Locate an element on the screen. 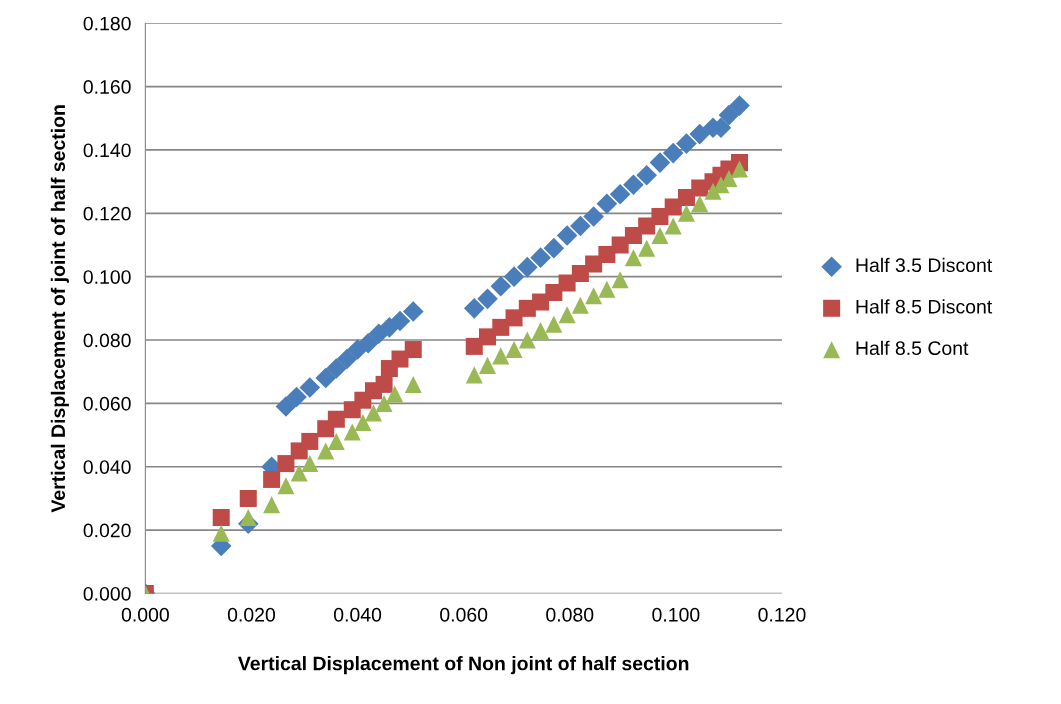 This screenshot has height=704, width=1061. y-tick-label: 0.180 is located at coordinates (107, 23).